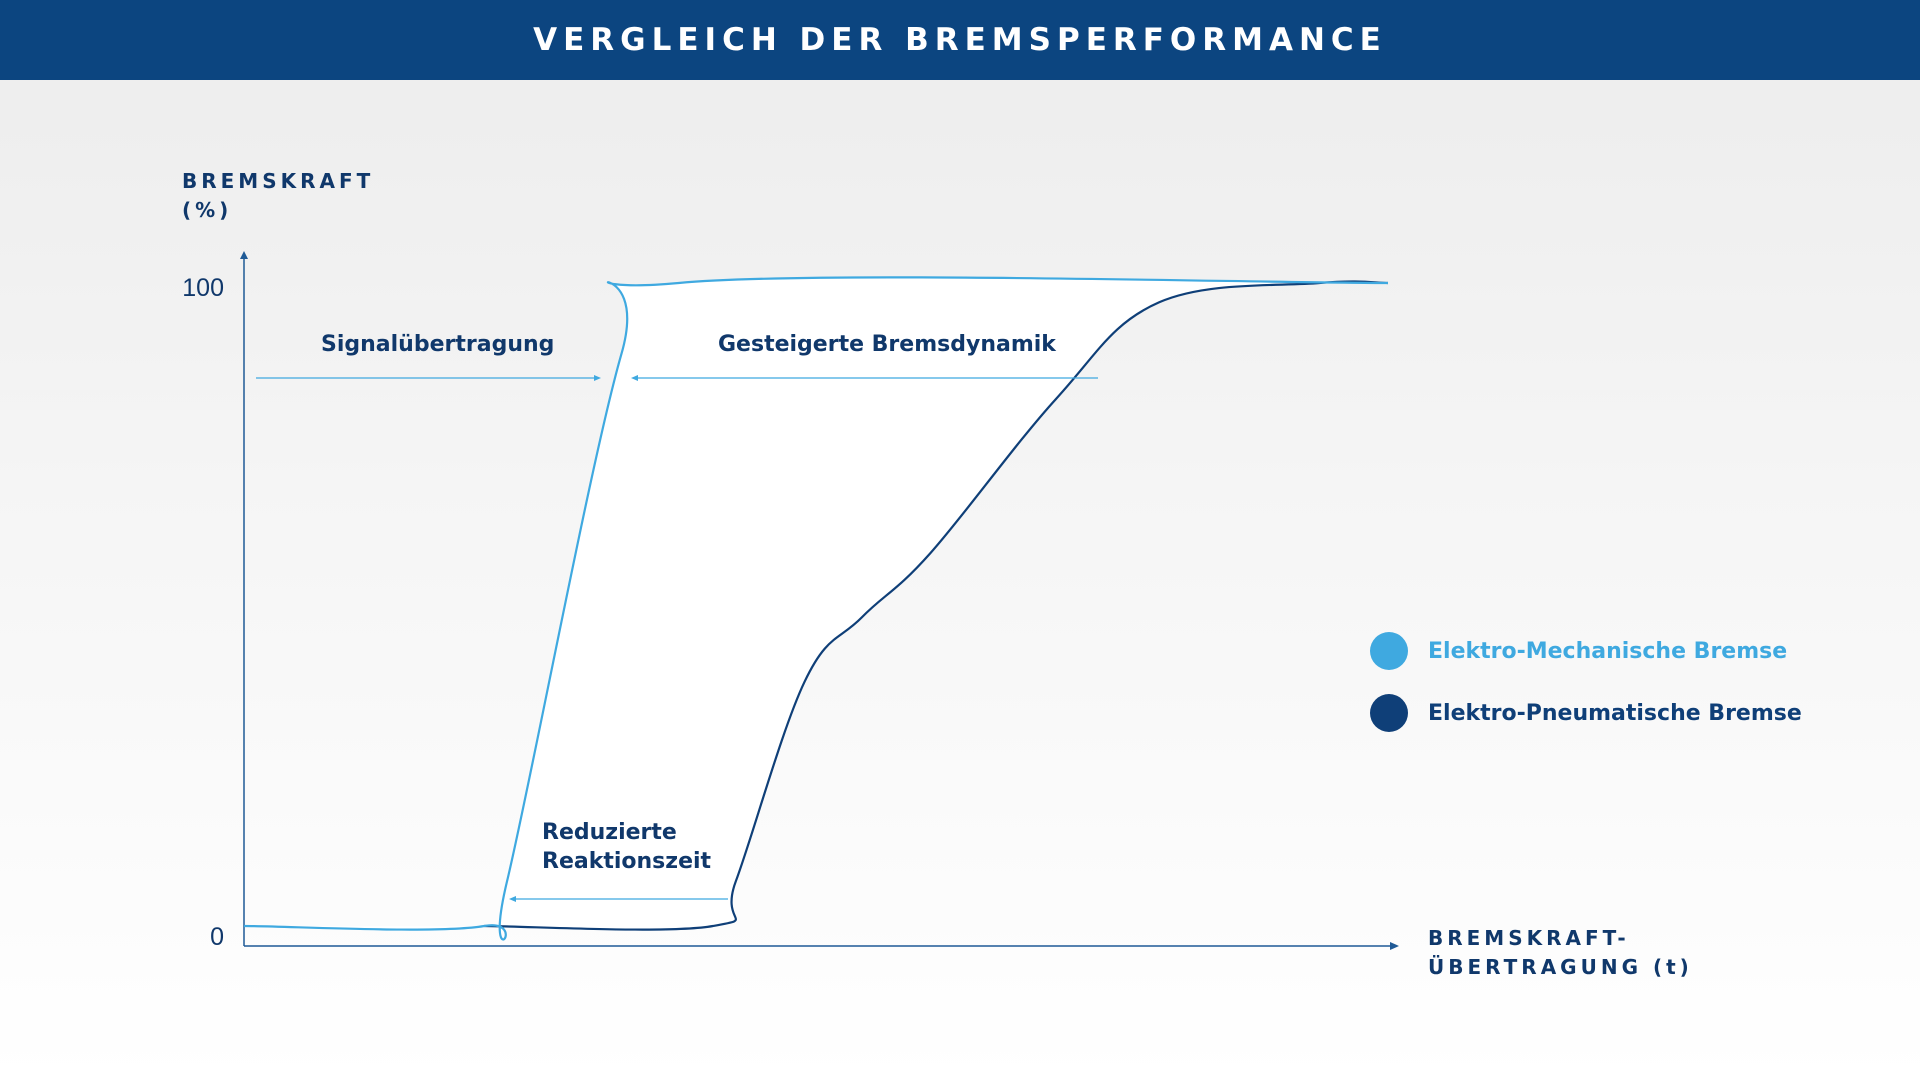 The image size is (1920, 1080). I want to click on y-tick-label-0: 0, so click(217, 937).